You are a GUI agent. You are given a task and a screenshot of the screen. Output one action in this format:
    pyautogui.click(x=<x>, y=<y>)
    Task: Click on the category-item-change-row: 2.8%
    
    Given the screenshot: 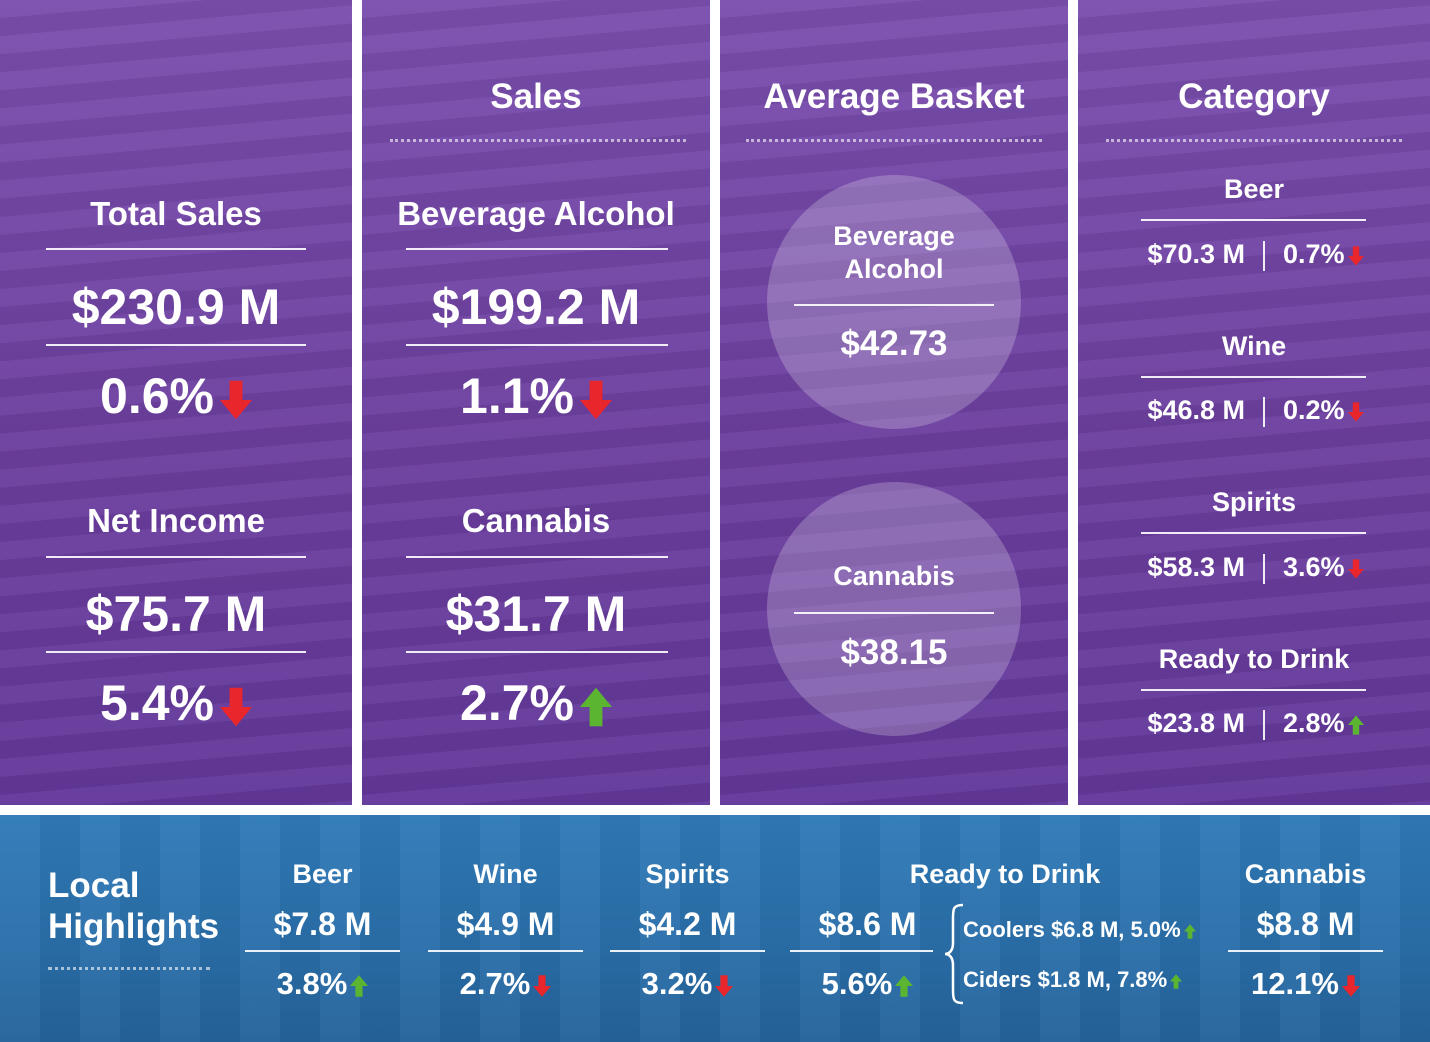 What is the action you would take?
    pyautogui.click(x=1323, y=723)
    